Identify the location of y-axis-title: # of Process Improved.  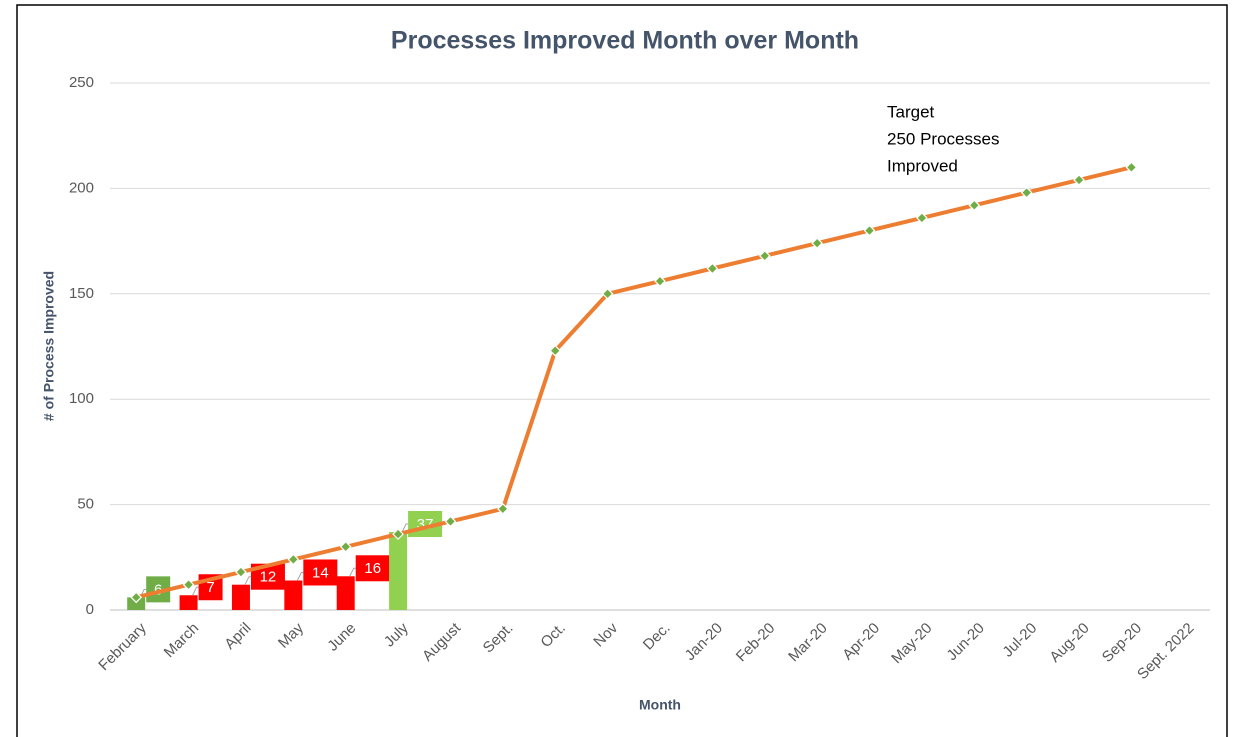
(49, 346).